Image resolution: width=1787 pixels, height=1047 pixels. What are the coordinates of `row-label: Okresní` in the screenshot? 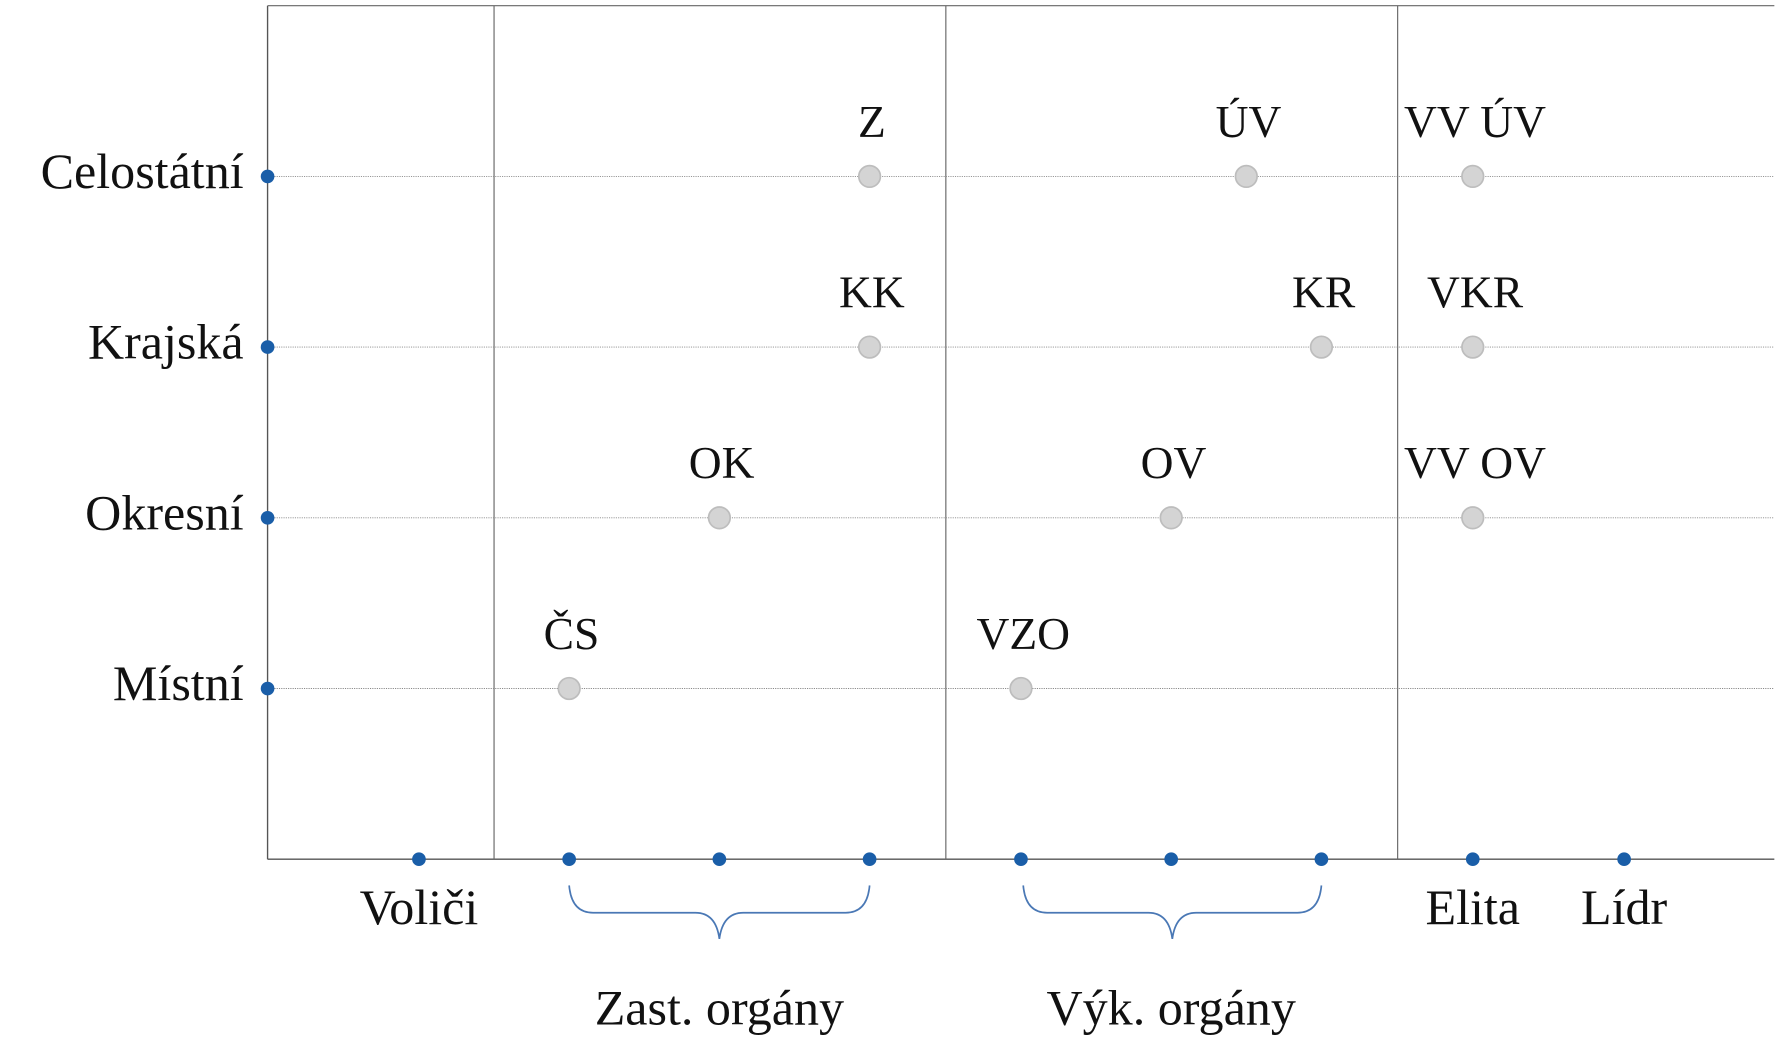 It's located at (164, 512).